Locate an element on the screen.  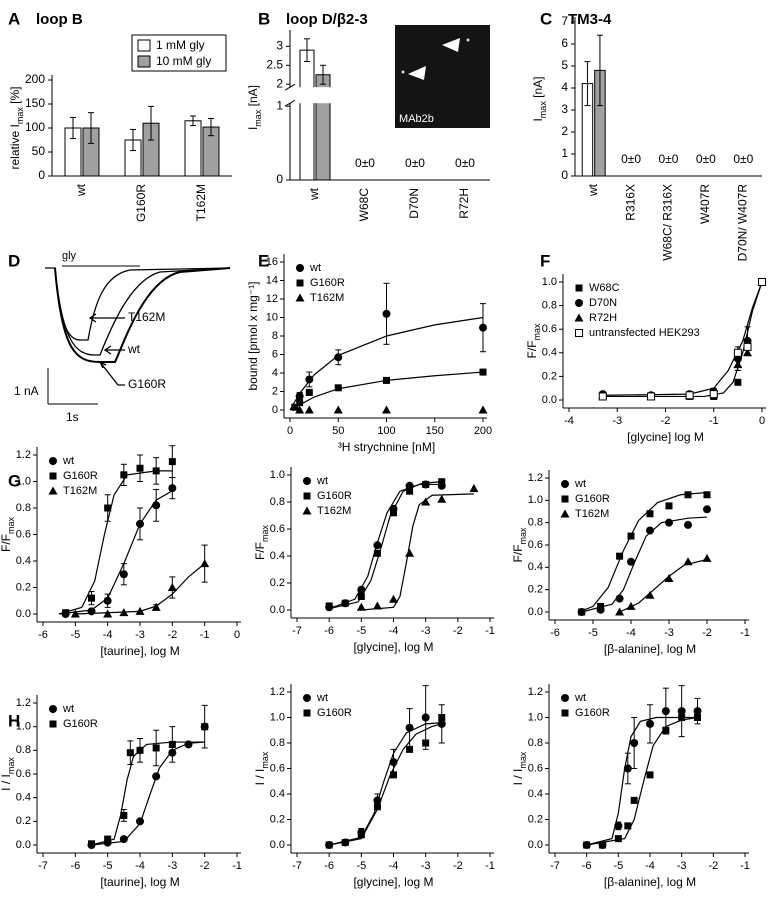
y-tick-label: 2 is located at coordinates (279, 83).